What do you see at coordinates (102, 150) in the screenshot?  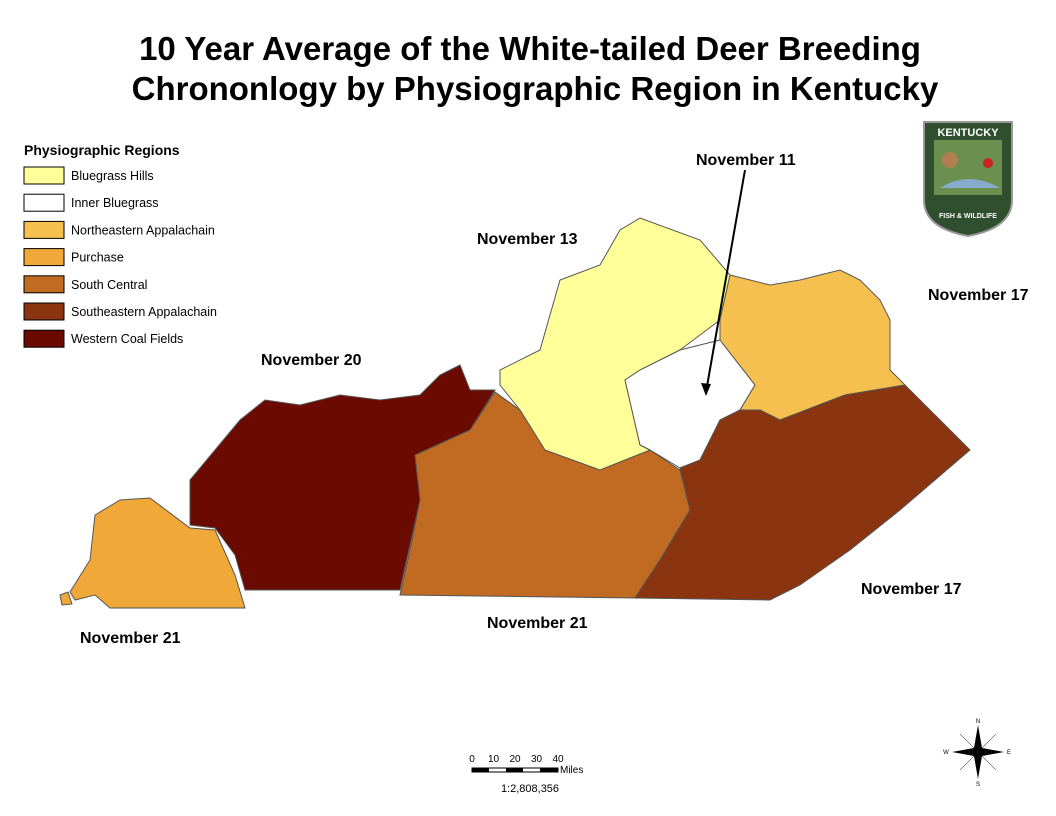 I see `legend-title: Physiographic Regions` at bounding box center [102, 150].